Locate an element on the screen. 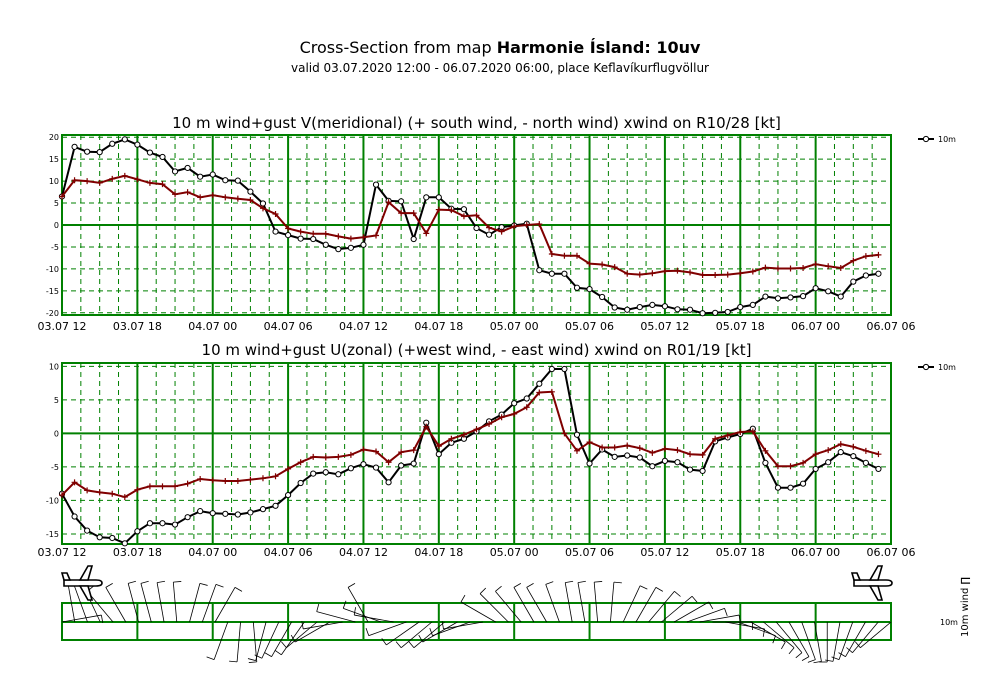  x-tick-label: 05.07 00 is located at coordinates (514, 326).